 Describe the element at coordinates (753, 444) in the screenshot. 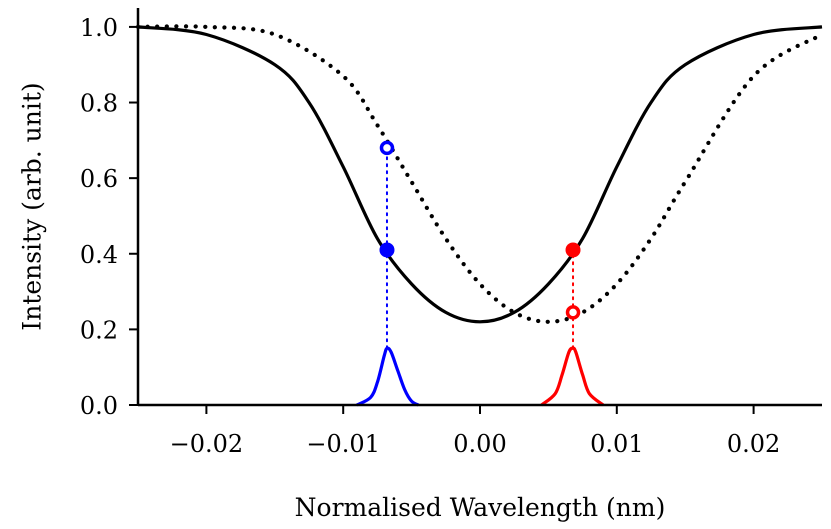

I see `x-tick-label: 0.02` at that location.